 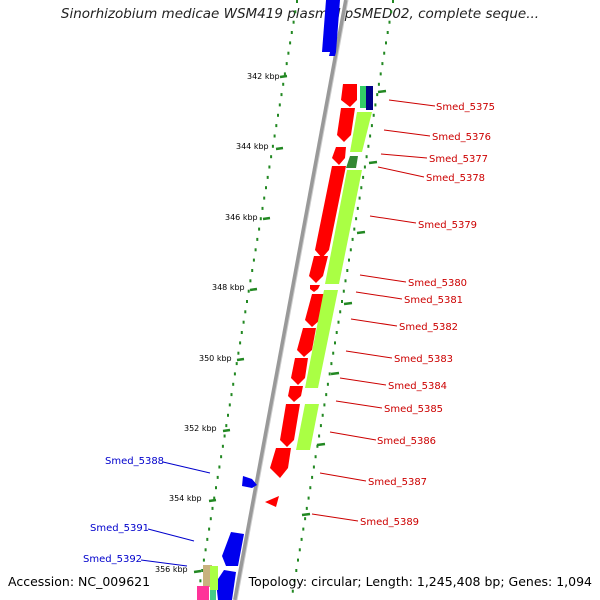 I want to click on gene-smed-5377-arrow, so click(x=339, y=156).